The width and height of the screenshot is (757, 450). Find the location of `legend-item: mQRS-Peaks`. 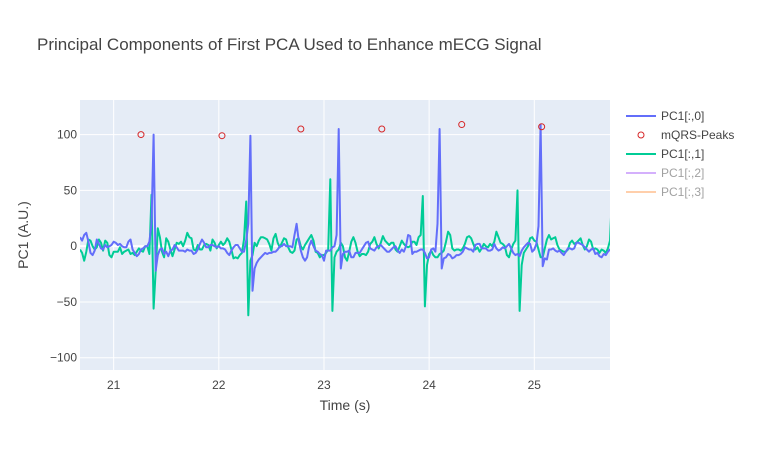

legend-item: mQRS-Peaks is located at coordinates (685, 135).